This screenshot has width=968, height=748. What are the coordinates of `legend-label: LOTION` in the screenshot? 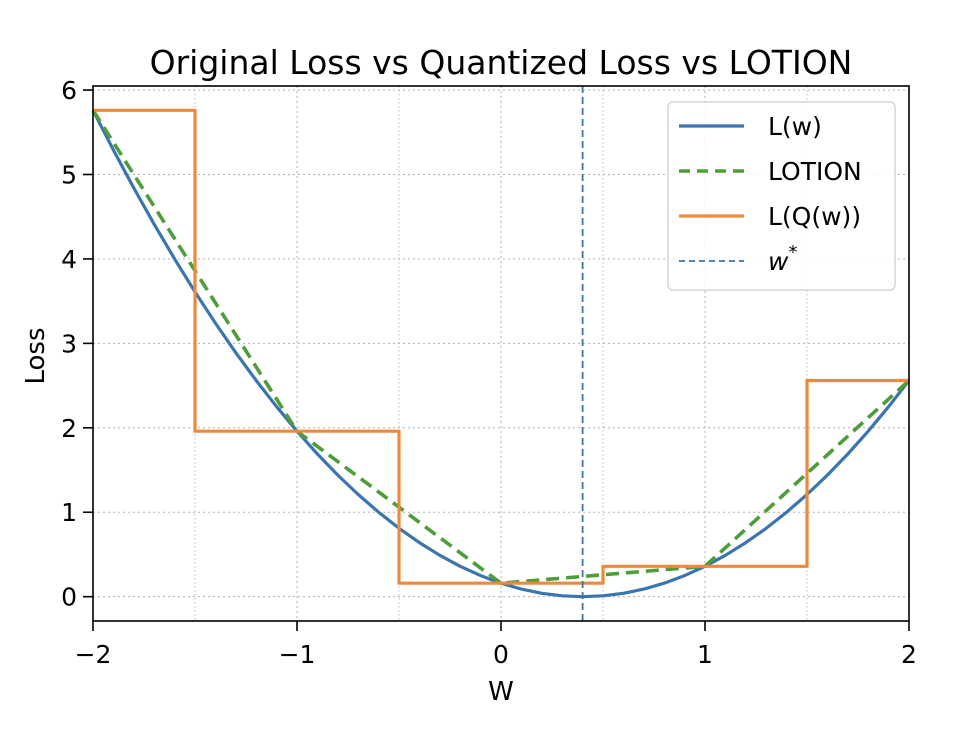 It's located at (815, 171).